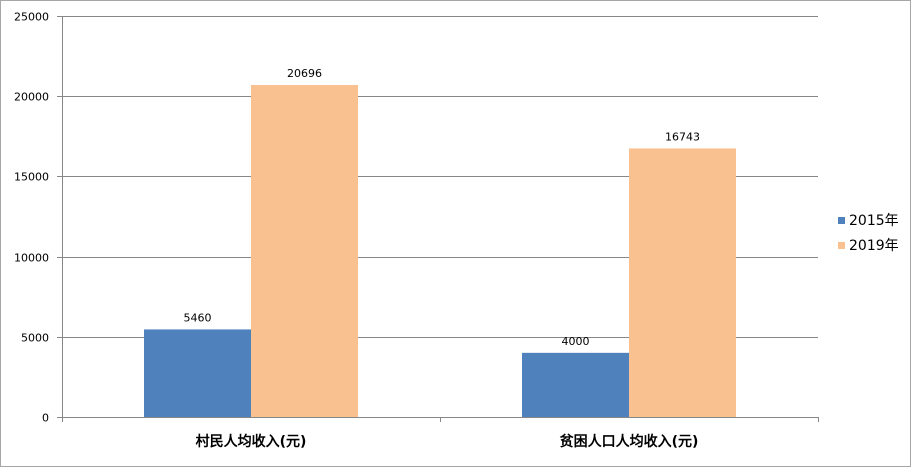  Describe the element at coordinates (629, 441) in the screenshot. I see `x-category-label: 贫困人口人均收入(元)` at that location.